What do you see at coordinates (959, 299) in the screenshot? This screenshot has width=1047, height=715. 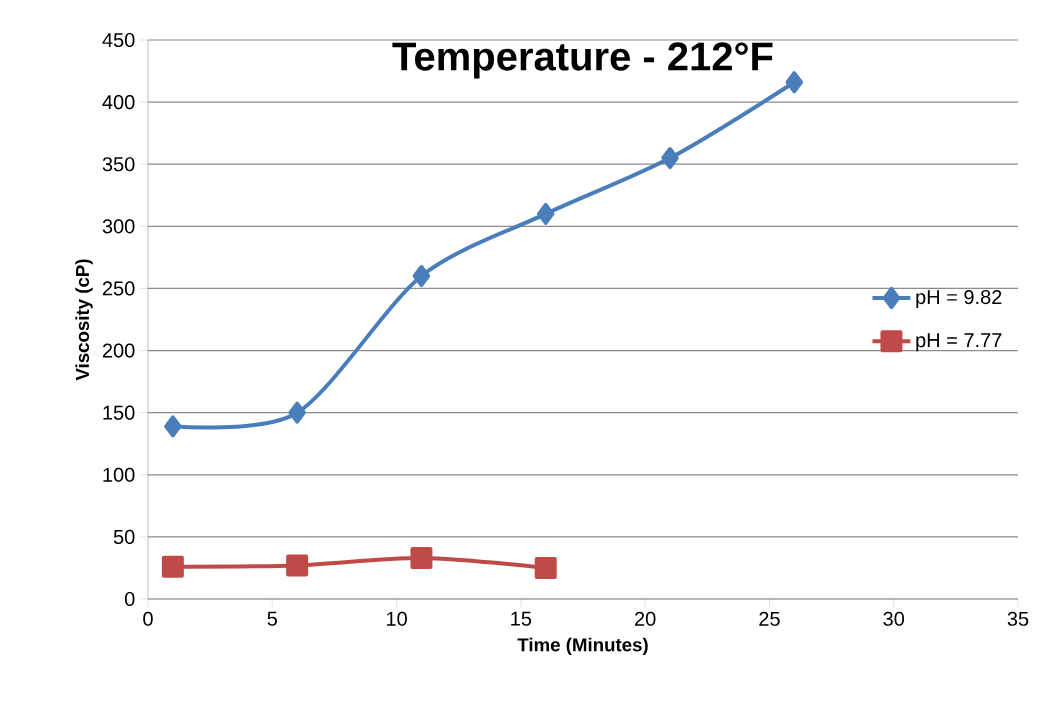 I see `legend-label: pH = 9.82` at bounding box center [959, 299].